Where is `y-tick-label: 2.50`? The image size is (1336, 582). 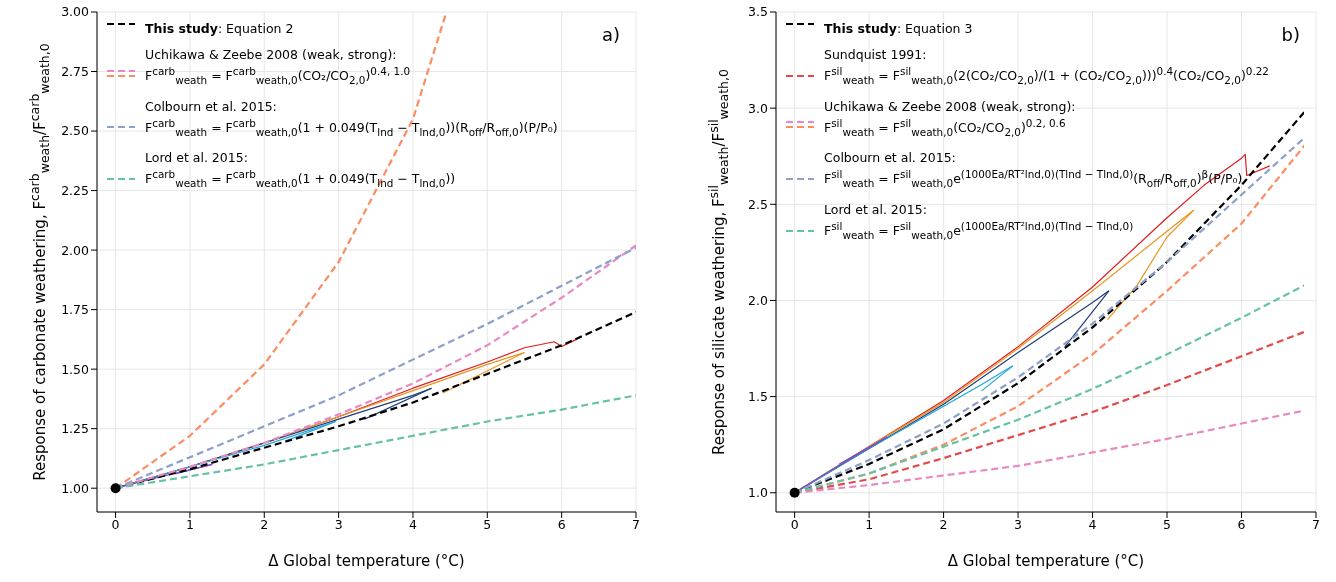
y-tick-label: 2.50 is located at coordinates (75, 131).